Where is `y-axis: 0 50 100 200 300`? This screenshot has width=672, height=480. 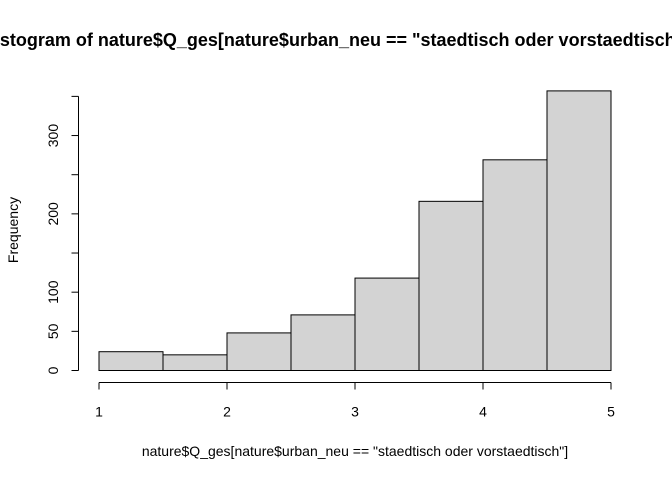
y-axis: 0 50 100 200 300 is located at coordinates (62, 234).